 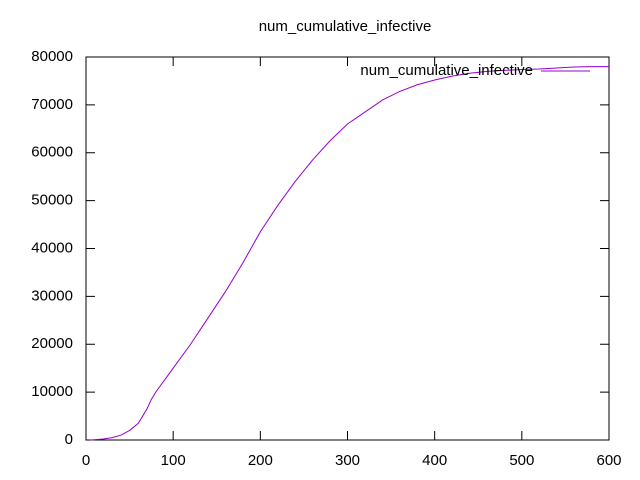 What do you see at coordinates (52, 56) in the screenshot?
I see `y-tick-label: 80000` at bounding box center [52, 56].